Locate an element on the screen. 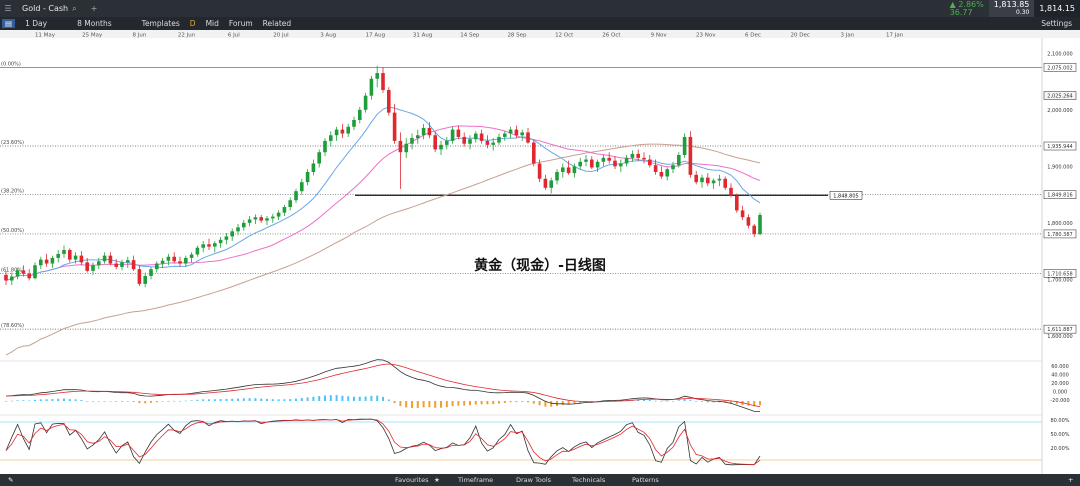  quote-panel: ▲ 2.86% 36.77 1,813.85 0.30 1,814.15 is located at coordinates (1012, 8).